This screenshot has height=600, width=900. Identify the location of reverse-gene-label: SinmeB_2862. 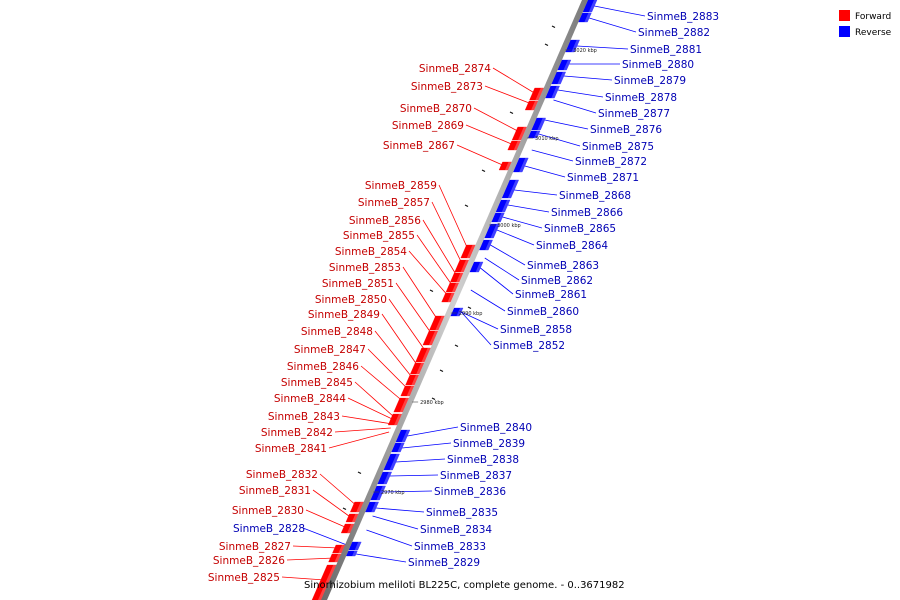
(557, 281).